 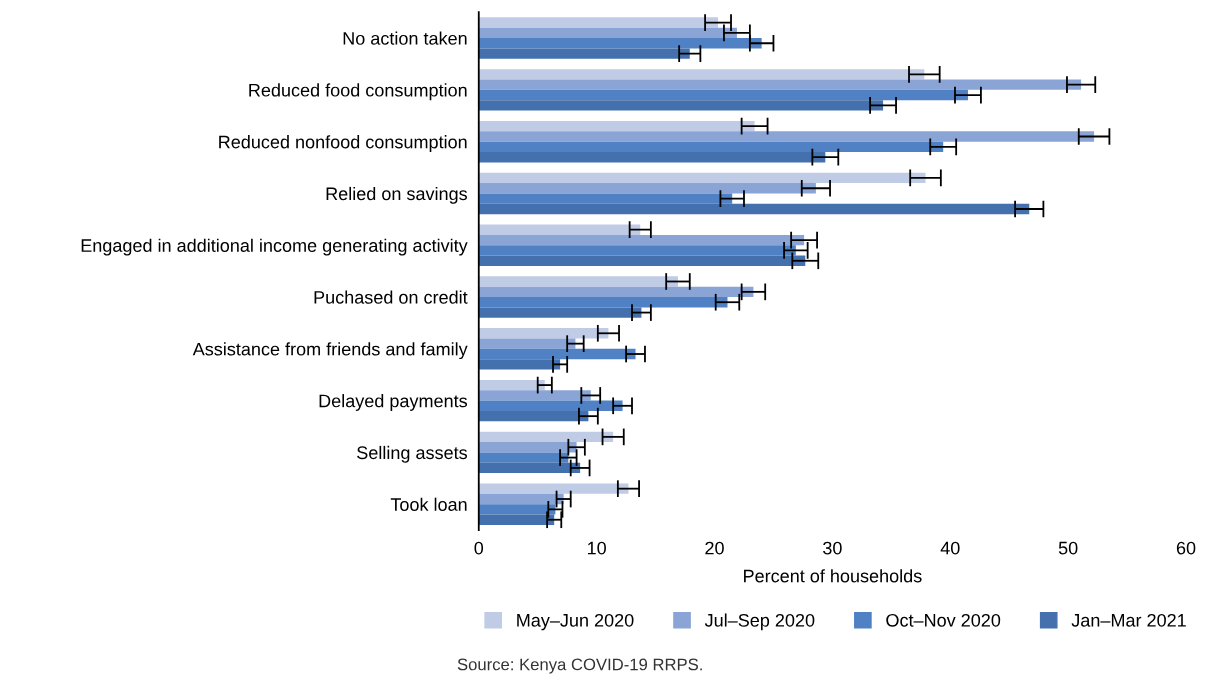 I want to click on x-tick-label: 0, so click(x=479, y=548).